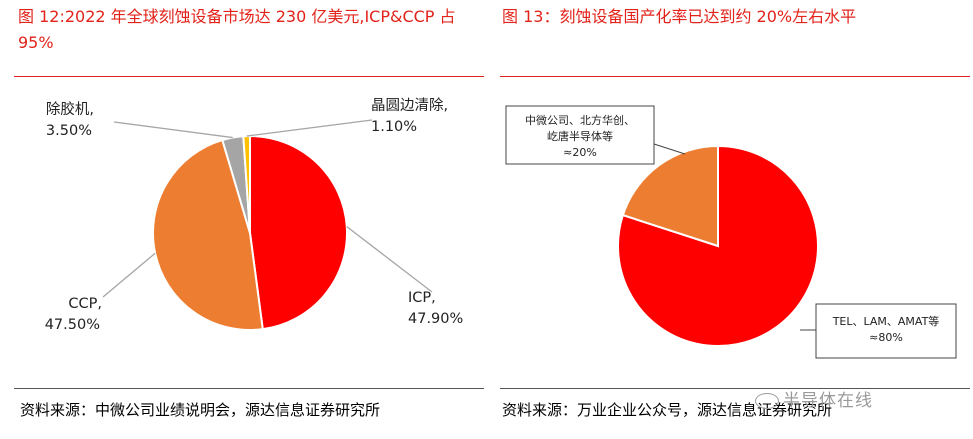 This screenshot has width=973, height=439. What do you see at coordinates (828, 401) in the screenshot?
I see `watermark-text: 半导体在线` at bounding box center [828, 401].